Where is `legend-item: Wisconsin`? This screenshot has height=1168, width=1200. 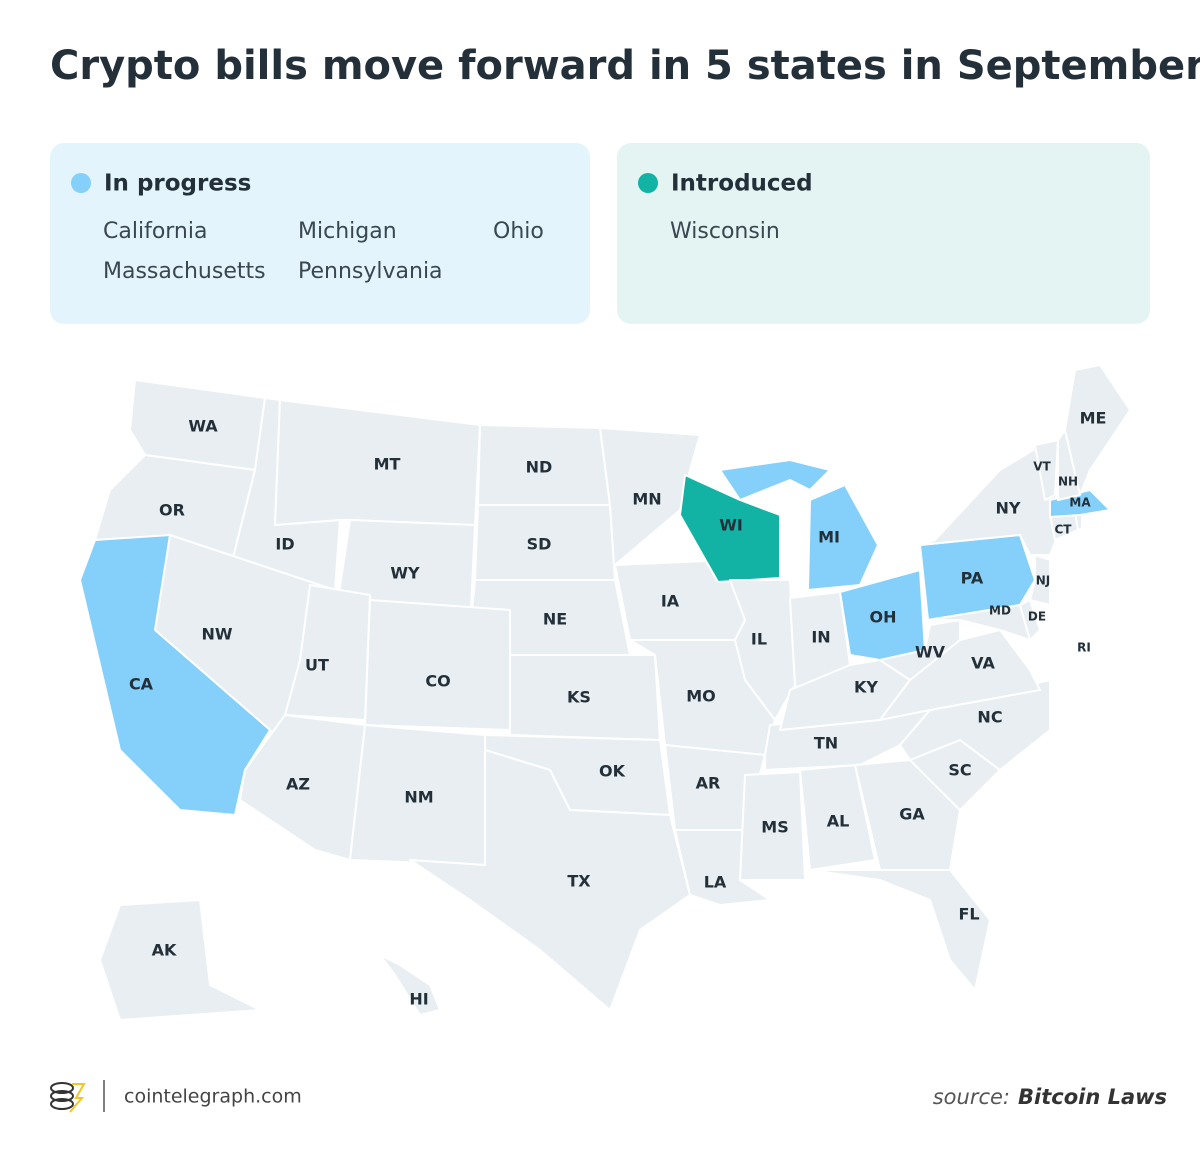 legend-item: Wisconsin is located at coordinates (725, 231).